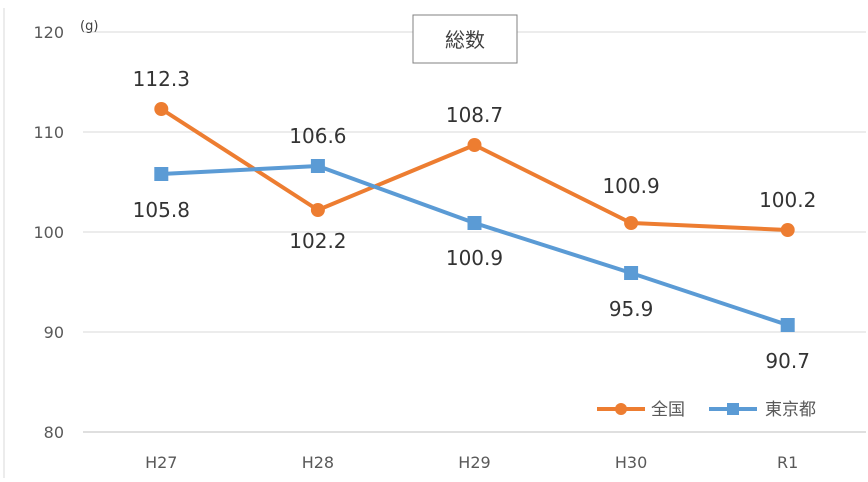 This screenshot has height=482, width=868. What do you see at coordinates (787, 462) in the screenshot?
I see `x-tick-label: R1` at bounding box center [787, 462].